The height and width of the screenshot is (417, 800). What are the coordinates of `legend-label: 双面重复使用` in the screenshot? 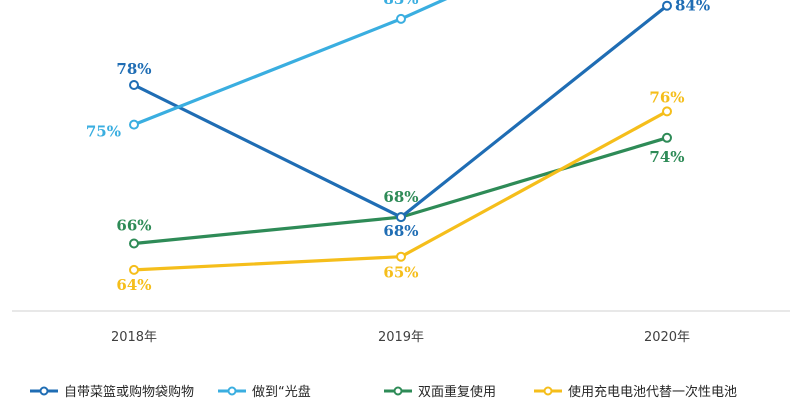 It's located at (457, 392).